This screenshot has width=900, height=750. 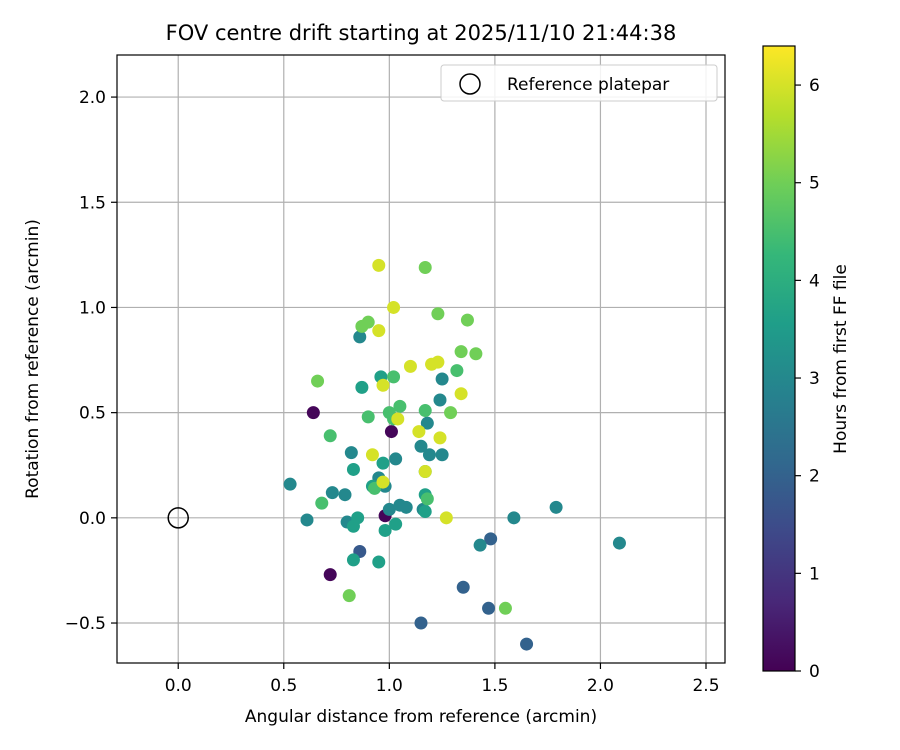 I want to click on colorbar-gradient, so click(x=779, y=358).